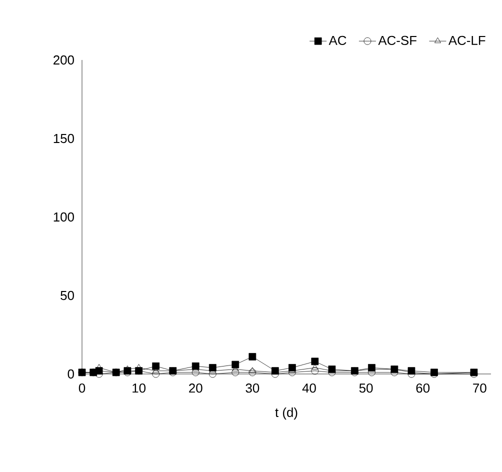  Describe the element at coordinates (479, 388) in the screenshot. I see `x-tick-label: 70` at that location.